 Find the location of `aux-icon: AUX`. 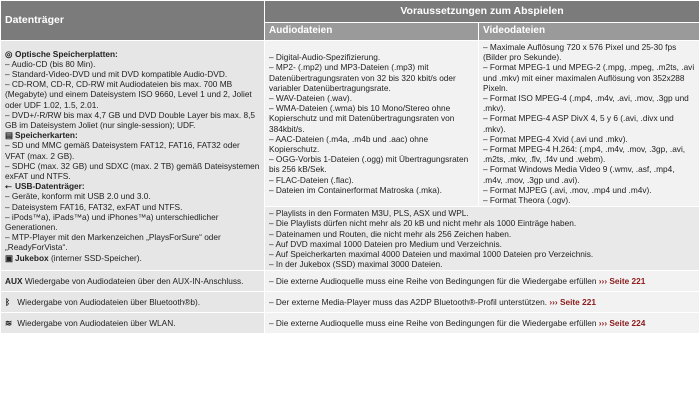

aux-icon: AUX is located at coordinates (14, 281).